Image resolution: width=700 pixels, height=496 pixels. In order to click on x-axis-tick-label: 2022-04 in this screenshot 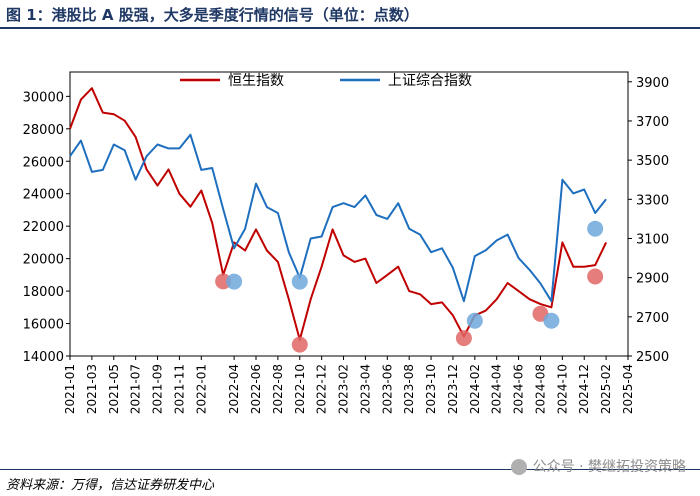, I will do `click(234, 389)`.